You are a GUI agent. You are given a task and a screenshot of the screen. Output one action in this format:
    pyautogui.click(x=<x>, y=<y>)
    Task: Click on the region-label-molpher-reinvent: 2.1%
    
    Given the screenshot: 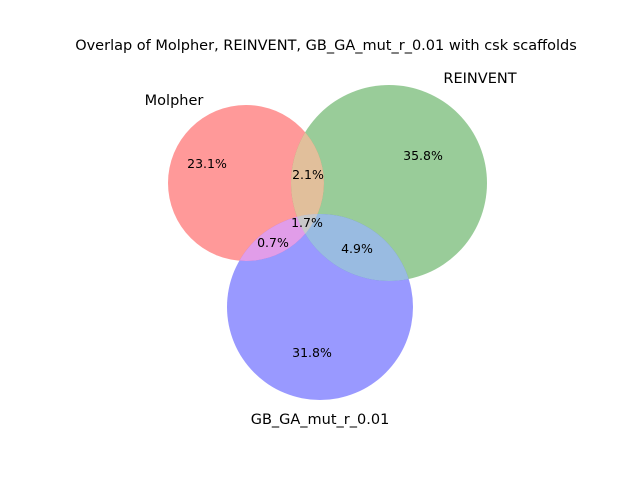 What is the action you would take?
    pyautogui.click(x=308, y=174)
    